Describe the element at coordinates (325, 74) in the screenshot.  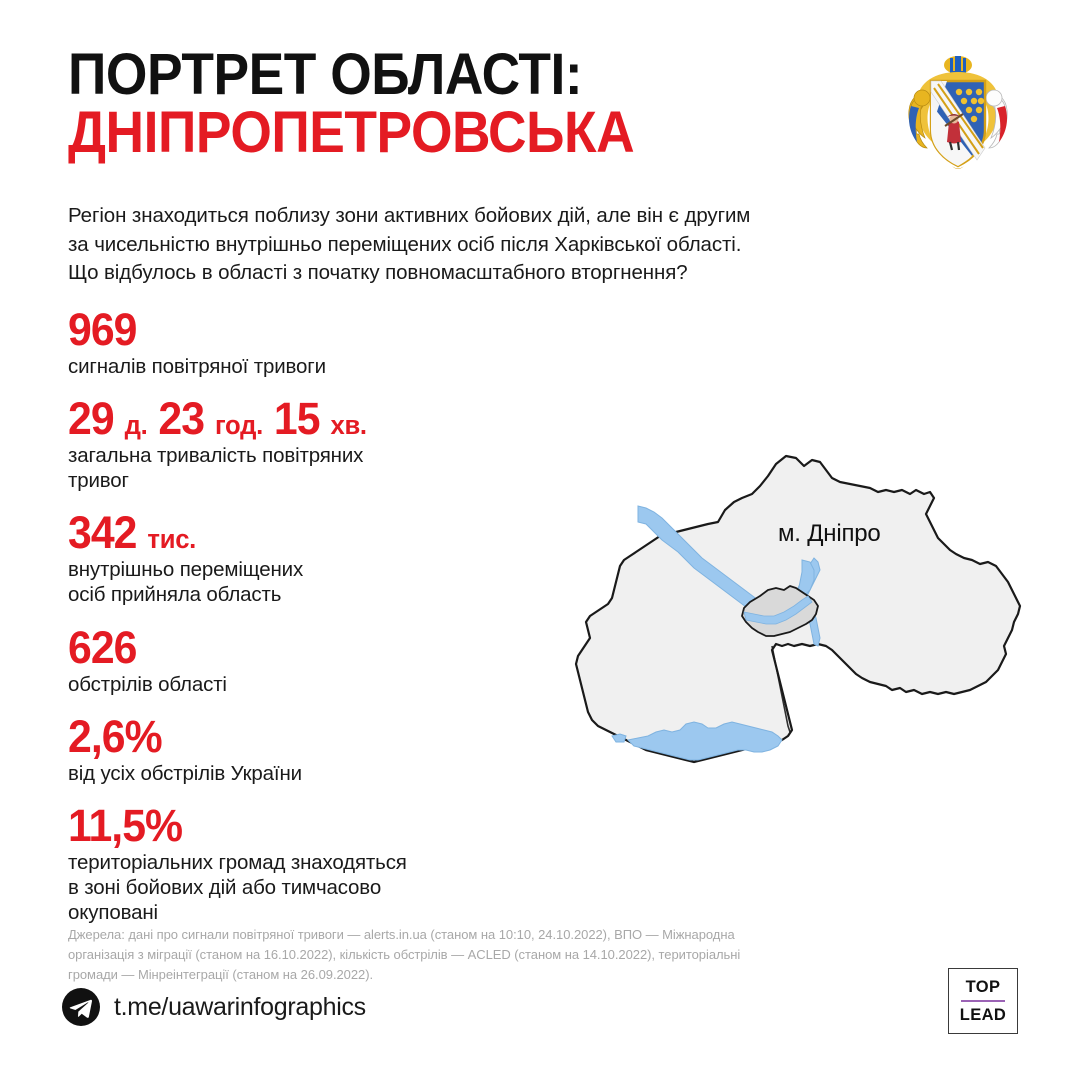
I see `page-title-line-1: ПОРТРЕТ ОБЛАСТІ:` at that location.